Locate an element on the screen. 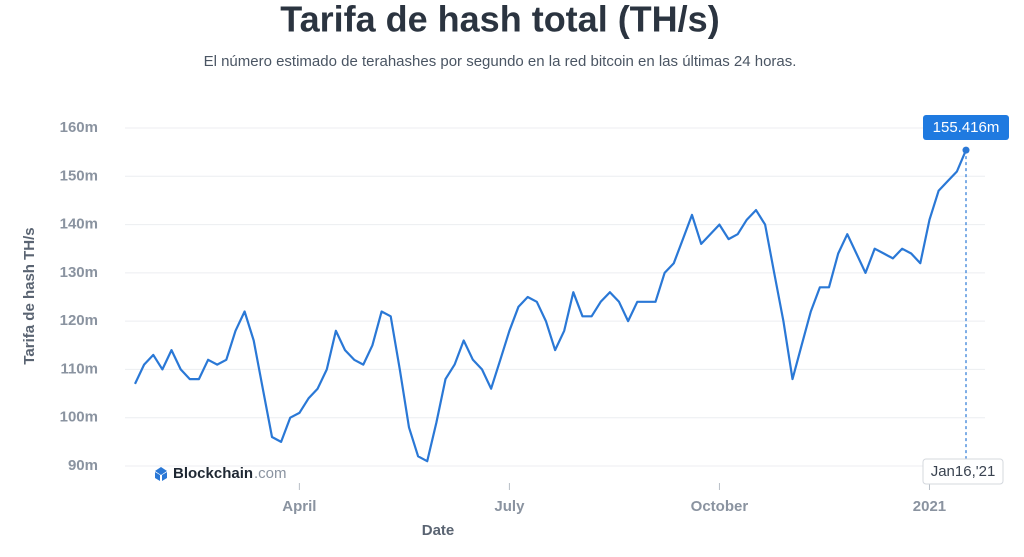  hover-point is located at coordinates (966, 150).